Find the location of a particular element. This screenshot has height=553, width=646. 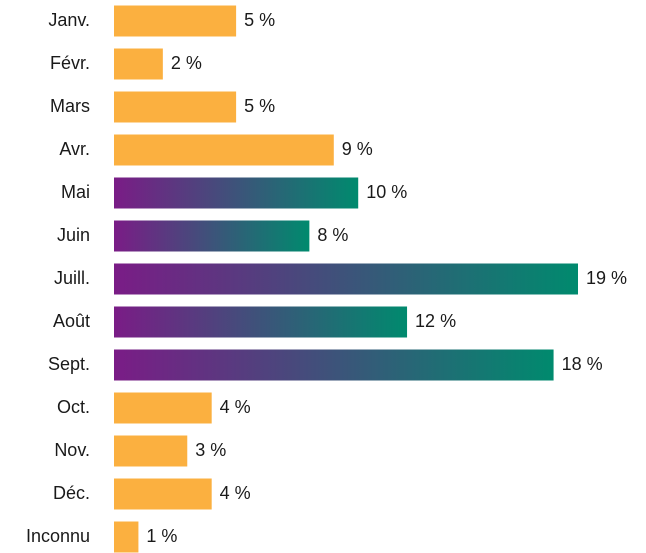

category-label: Mars is located at coordinates (70, 106).